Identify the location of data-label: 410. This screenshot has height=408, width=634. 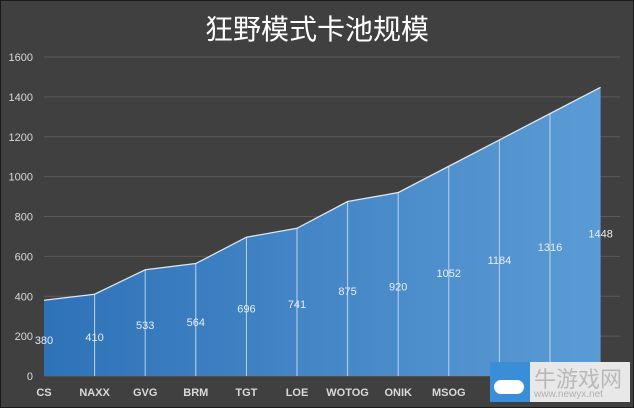
(94, 338).